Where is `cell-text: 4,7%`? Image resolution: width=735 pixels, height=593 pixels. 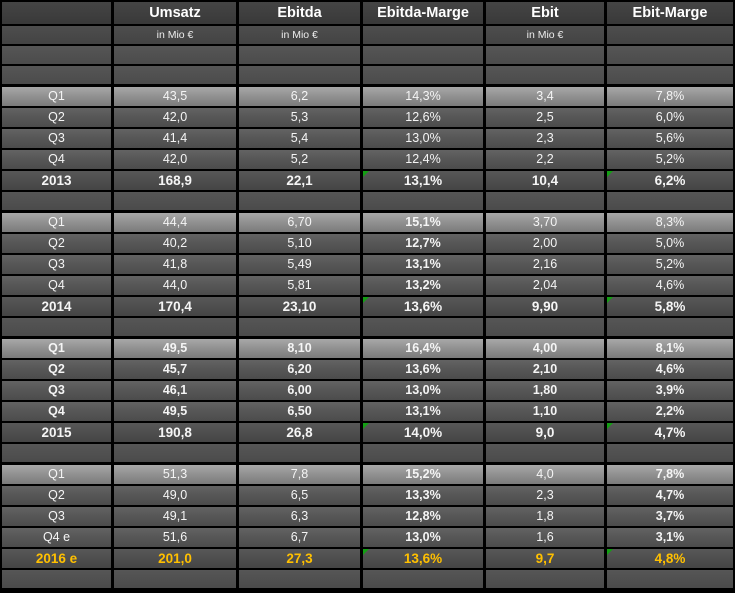 cell-text: 4,7% is located at coordinates (670, 495).